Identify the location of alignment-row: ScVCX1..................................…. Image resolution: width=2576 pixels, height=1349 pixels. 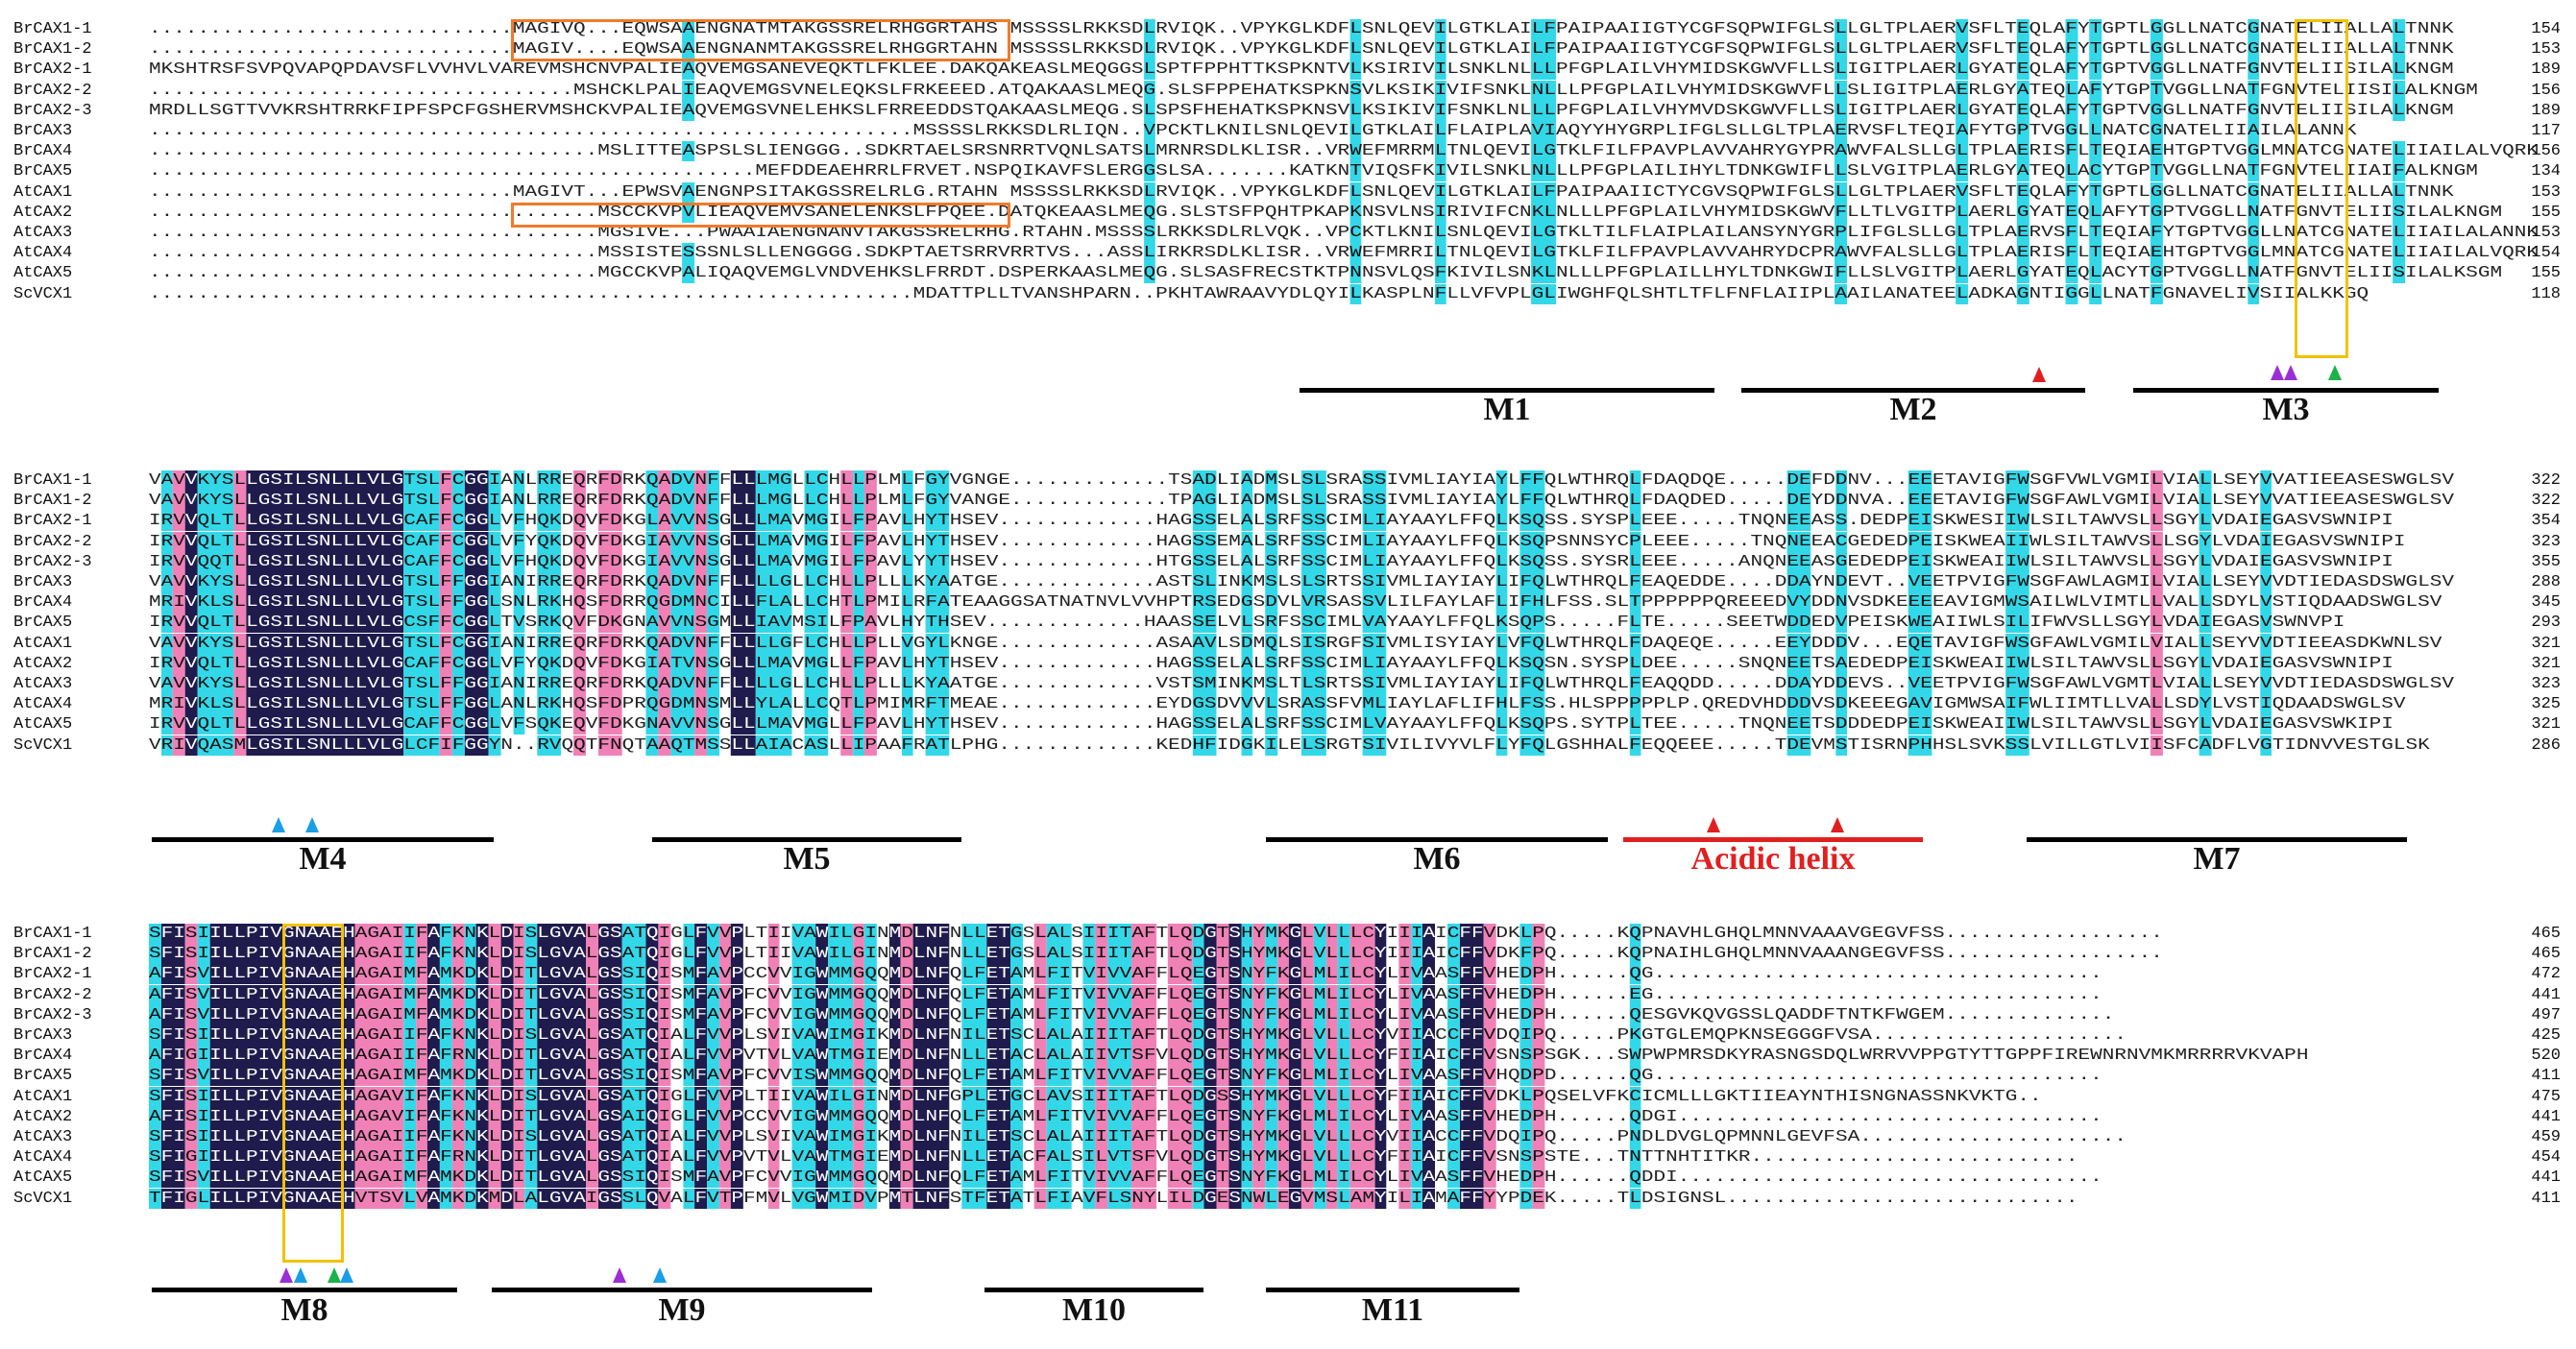
(1288, 293).